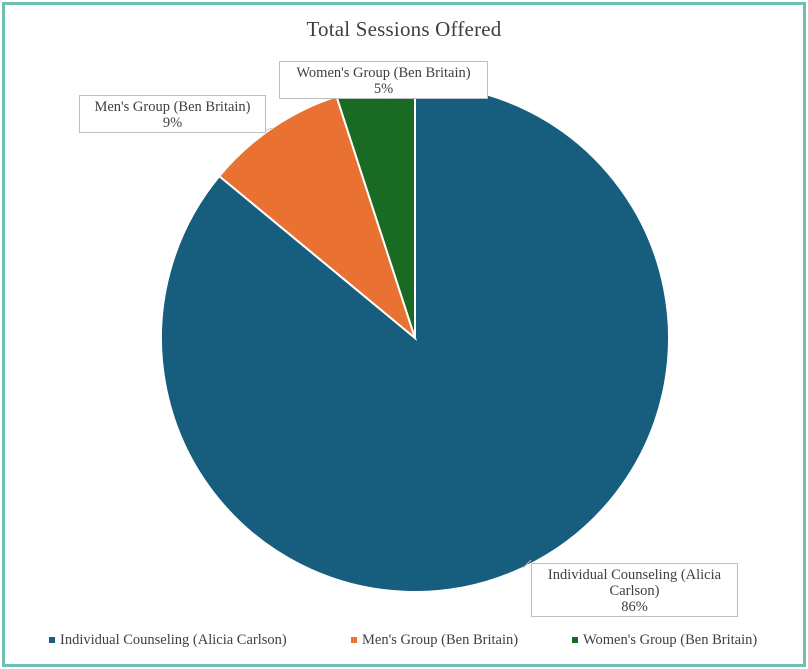  What do you see at coordinates (440, 640) in the screenshot?
I see `legend-label: Men's Group (Ben Britain)` at bounding box center [440, 640].